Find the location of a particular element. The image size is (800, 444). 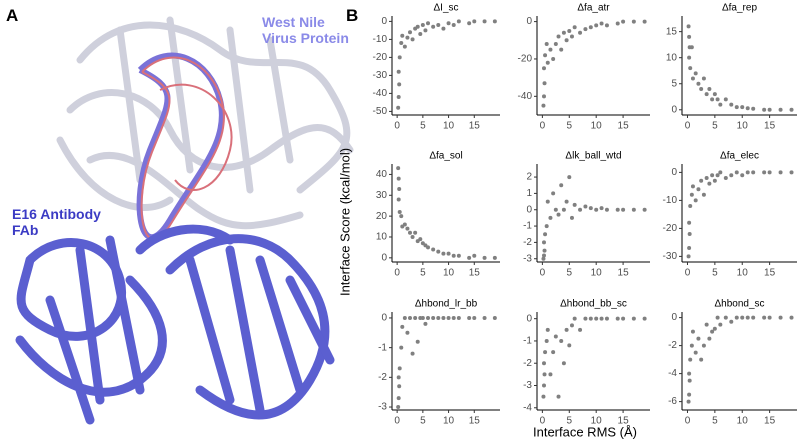

y-tick-label: -2 is located at coordinates (527, 363).